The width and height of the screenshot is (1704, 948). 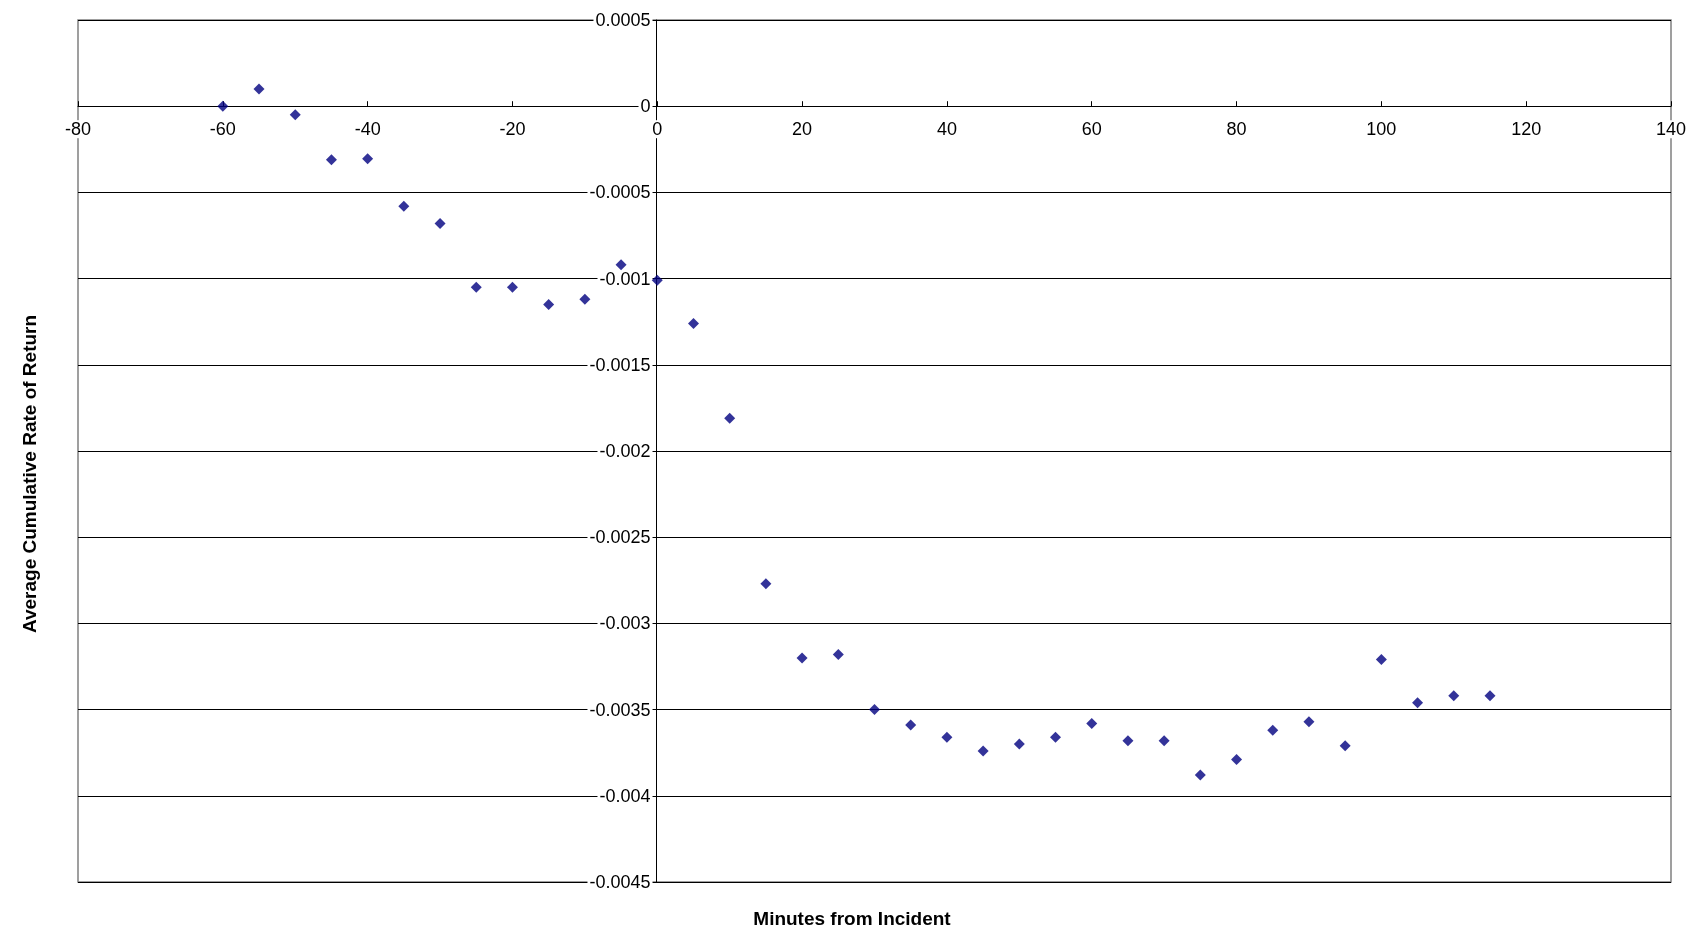 What do you see at coordinates (29, 474) in the screenshot?
I see `y-axis-title: Average Cumulative Rate of Return` at bounding box center [29, 474].